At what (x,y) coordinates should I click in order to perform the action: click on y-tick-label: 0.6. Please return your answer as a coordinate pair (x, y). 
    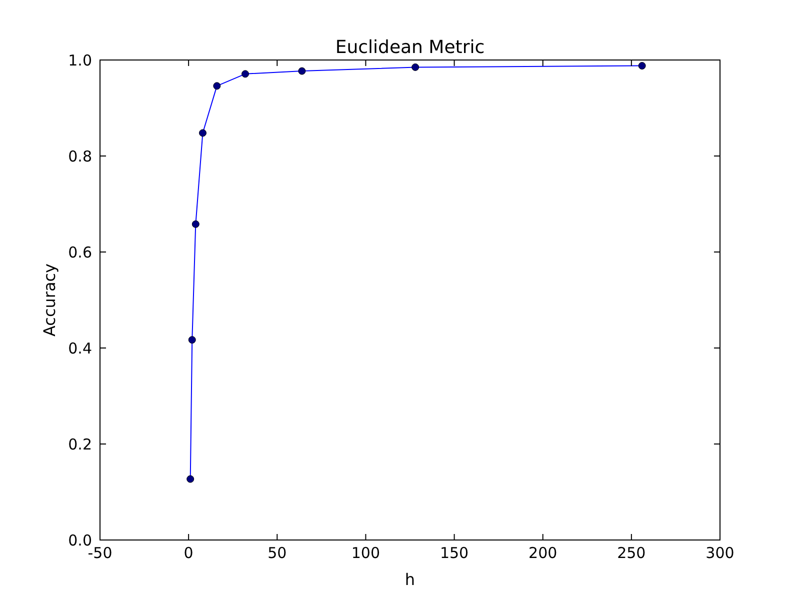
    Looking at the image, I should click on (80, 252).